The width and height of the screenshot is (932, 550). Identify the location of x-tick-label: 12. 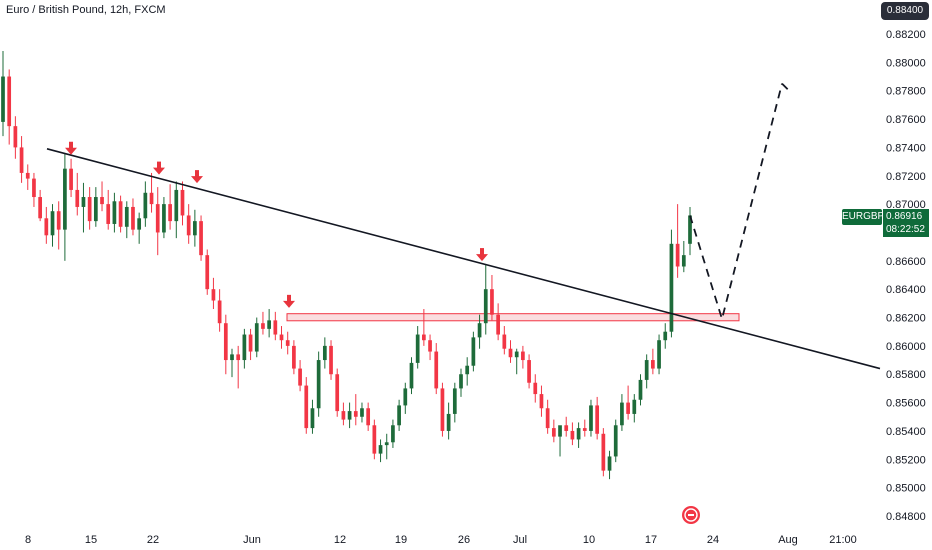
(340, 540).